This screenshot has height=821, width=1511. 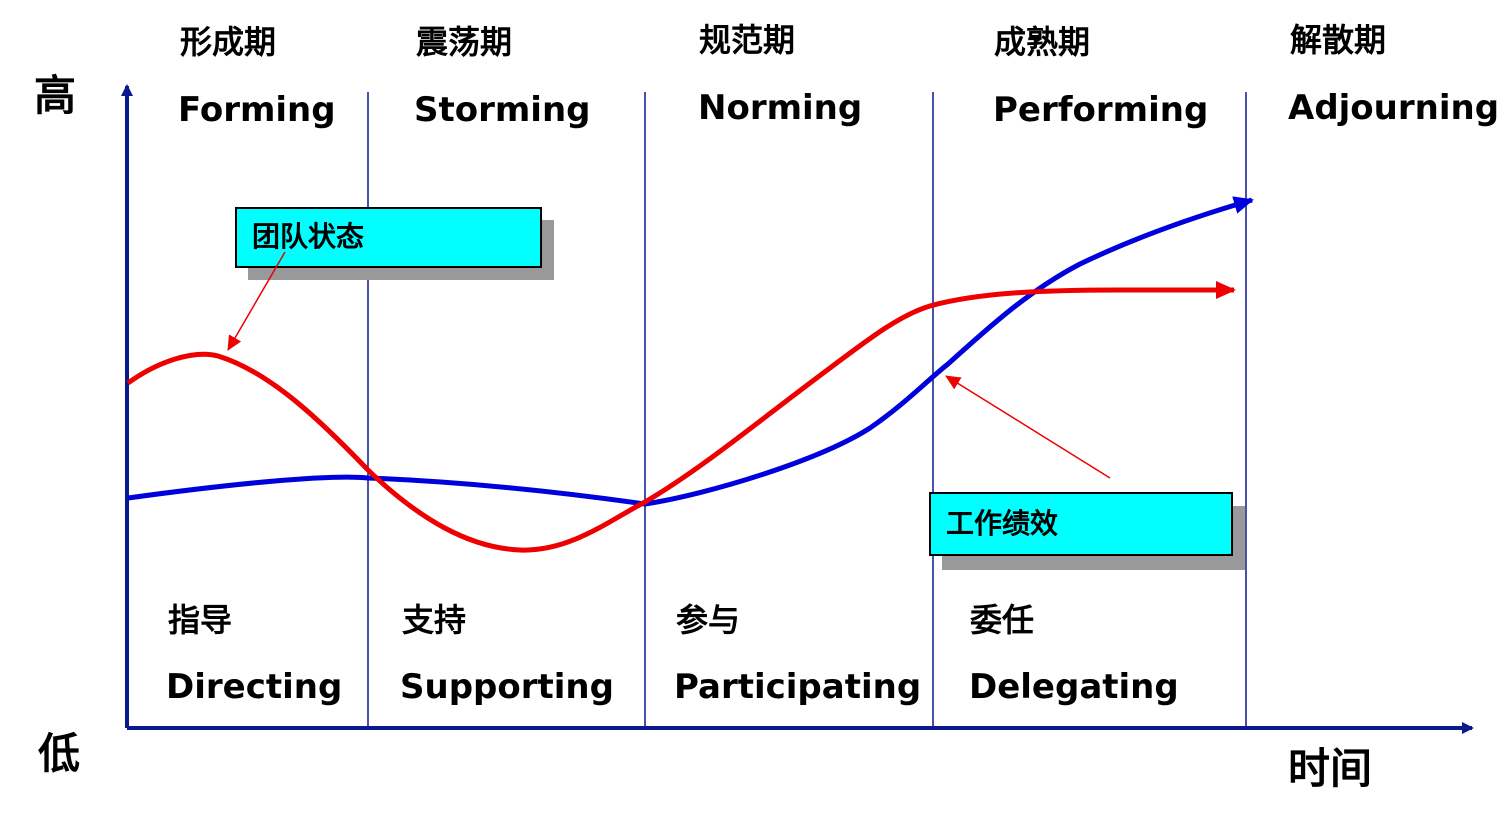 What do you see at coordinates (254, 687) in the screenshot?
I see `style-directing-en: Directing` at bounding box center [254, 687].